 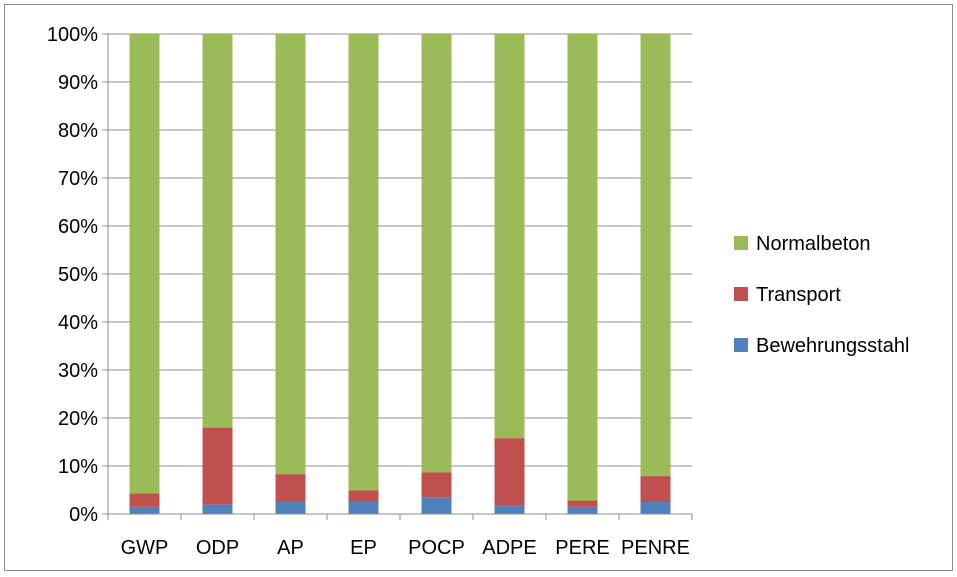 I want to click on legend-swatch-normalbeton, so click(x=741, y=243).